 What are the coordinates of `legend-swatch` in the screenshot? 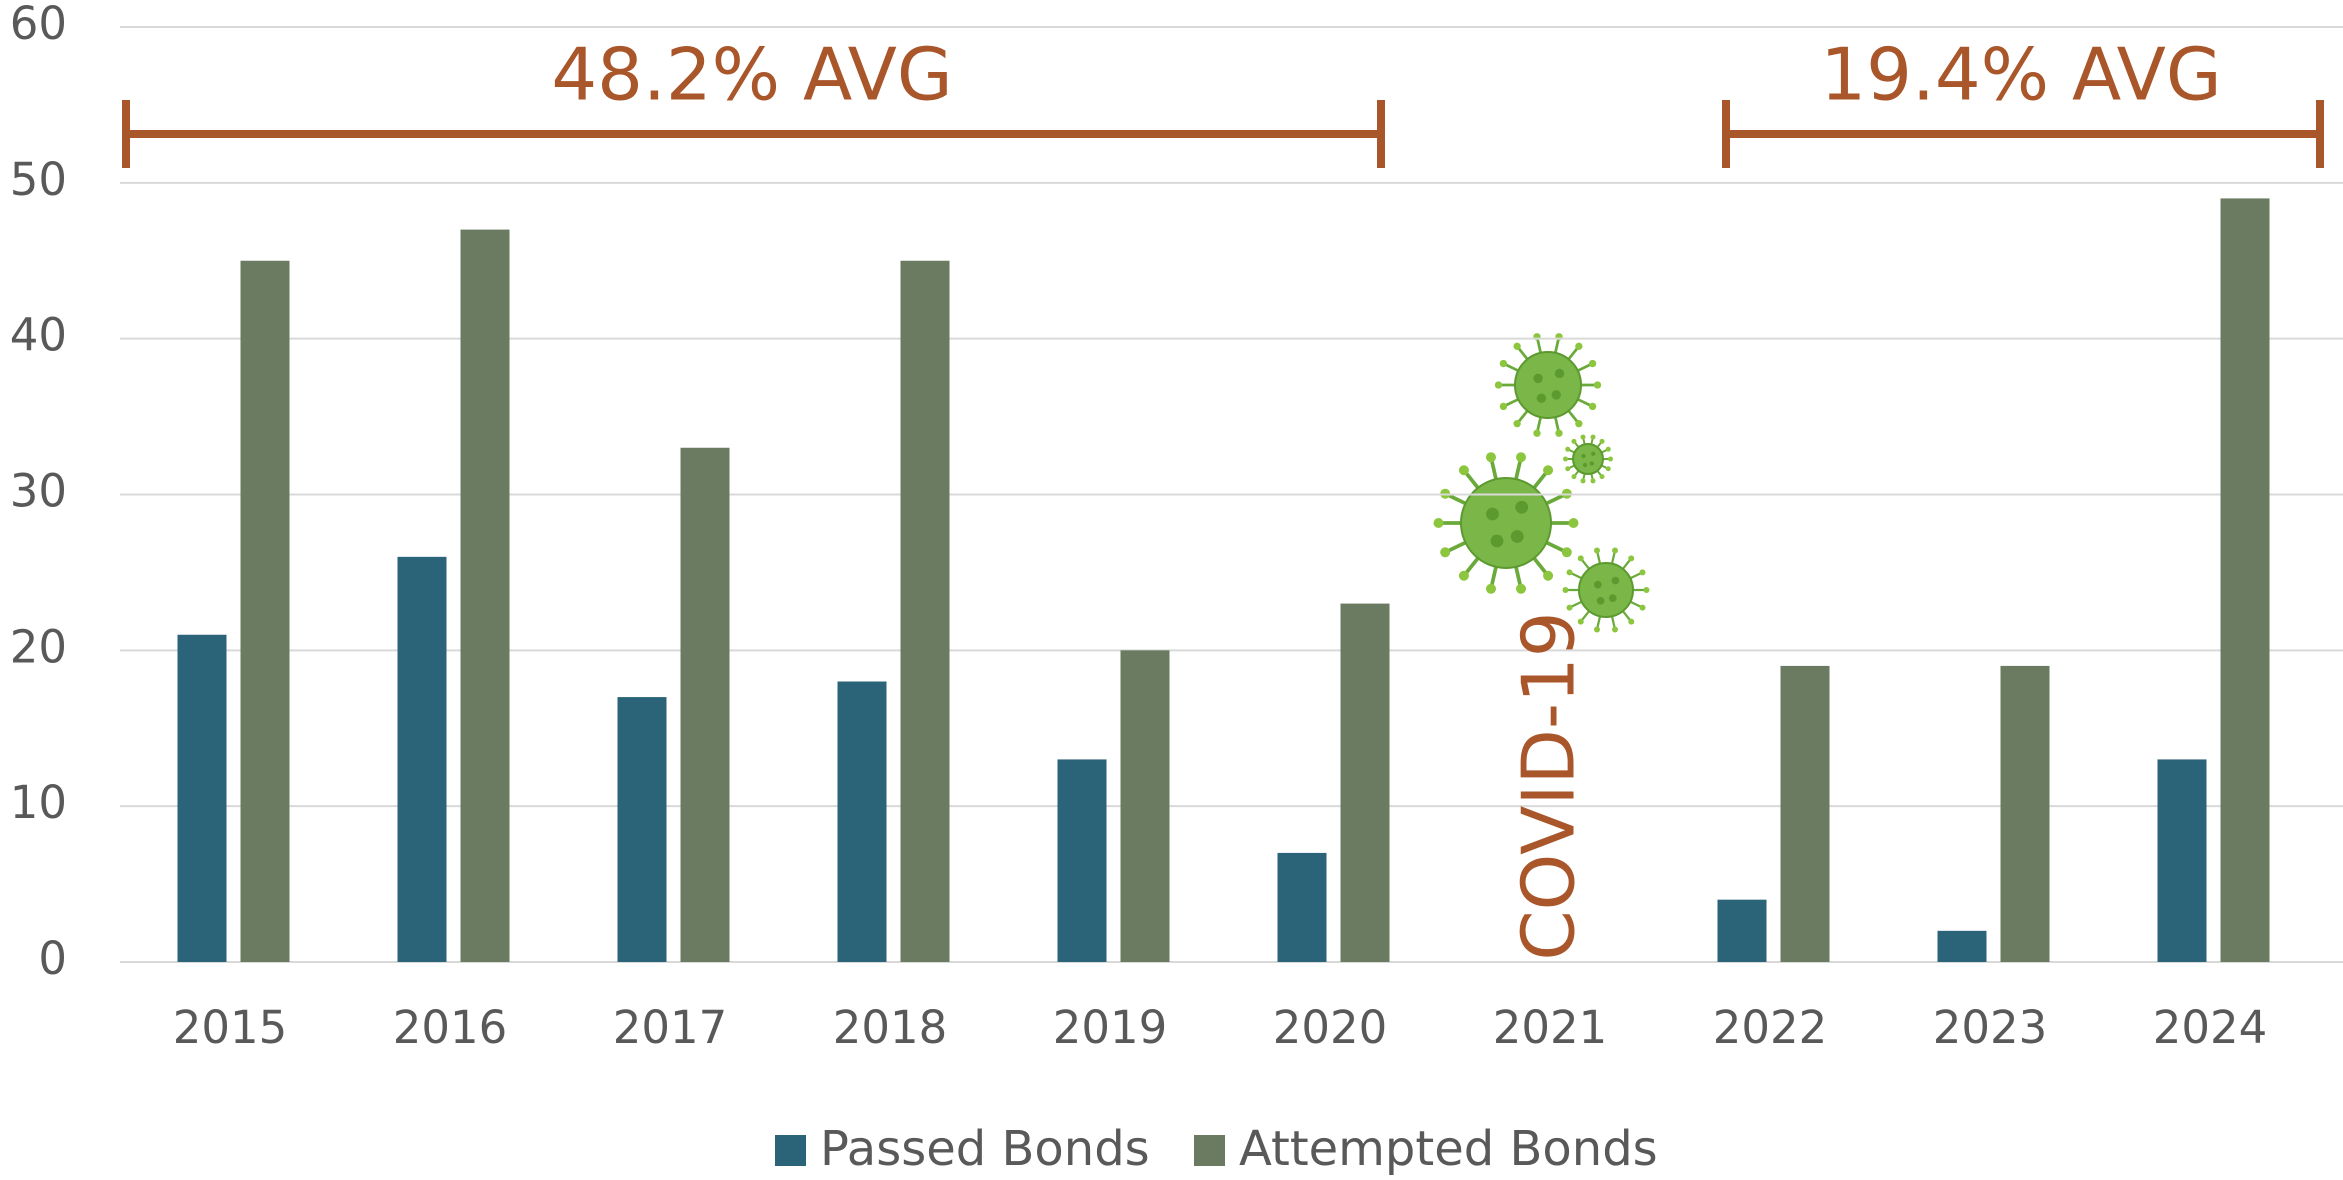 It's located at (790, 1150).